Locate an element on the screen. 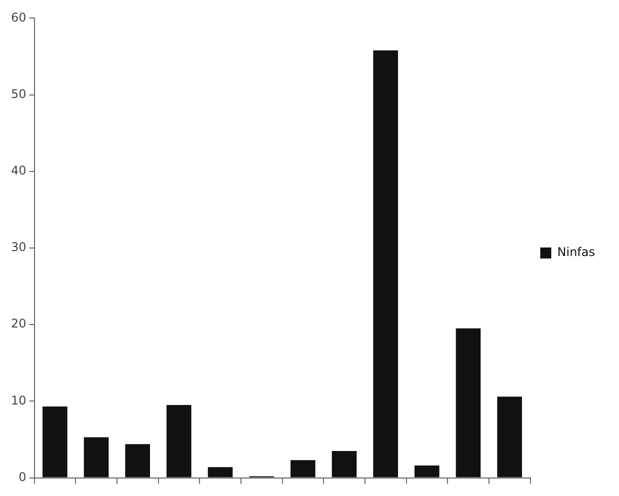 The image size is (619, 496). legend-label: Ninfas is located at coordinates (576, 252).